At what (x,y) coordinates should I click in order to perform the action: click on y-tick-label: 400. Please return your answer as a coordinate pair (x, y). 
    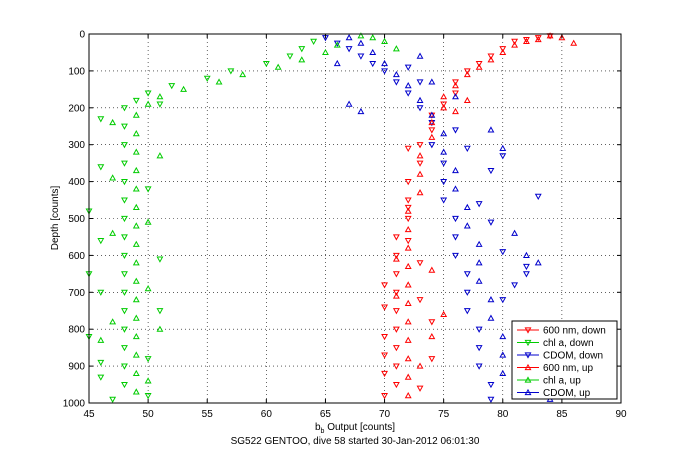
    Looking at the image, I should click on (76, 182).